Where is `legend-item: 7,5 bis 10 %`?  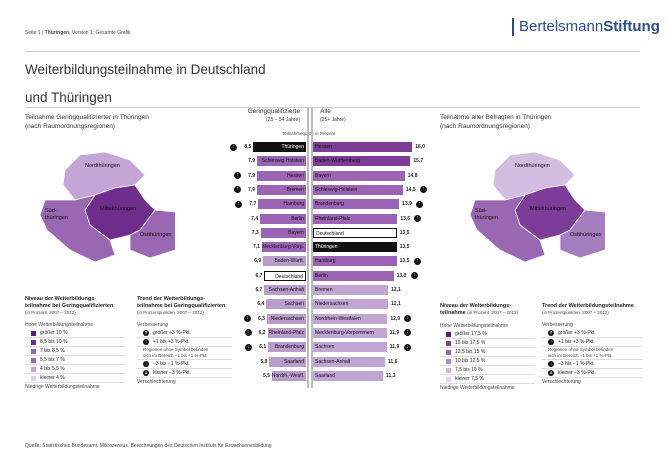 legend-item: 7,5 bis 10 % is located at coordinates (487, 370).